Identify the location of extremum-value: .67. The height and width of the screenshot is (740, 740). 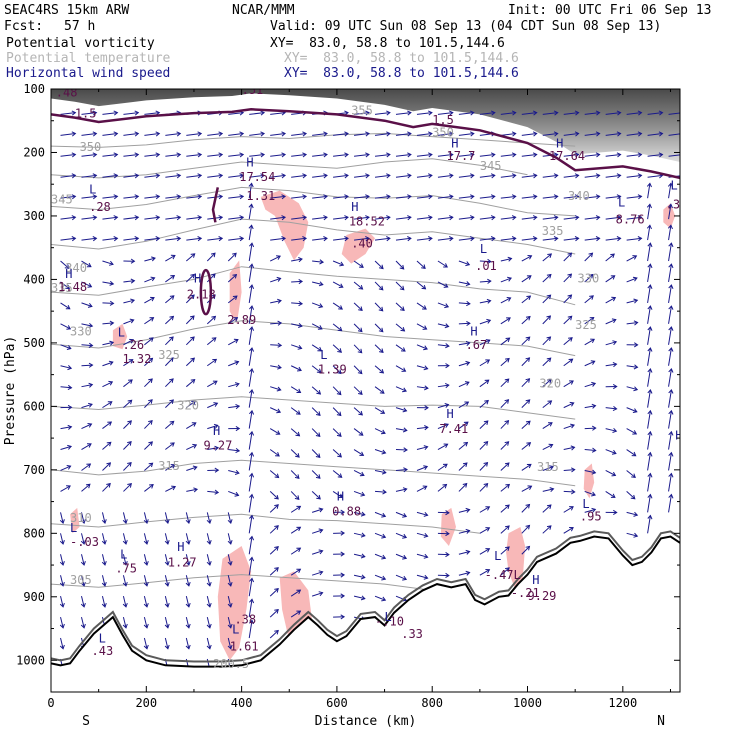
(477, 345).